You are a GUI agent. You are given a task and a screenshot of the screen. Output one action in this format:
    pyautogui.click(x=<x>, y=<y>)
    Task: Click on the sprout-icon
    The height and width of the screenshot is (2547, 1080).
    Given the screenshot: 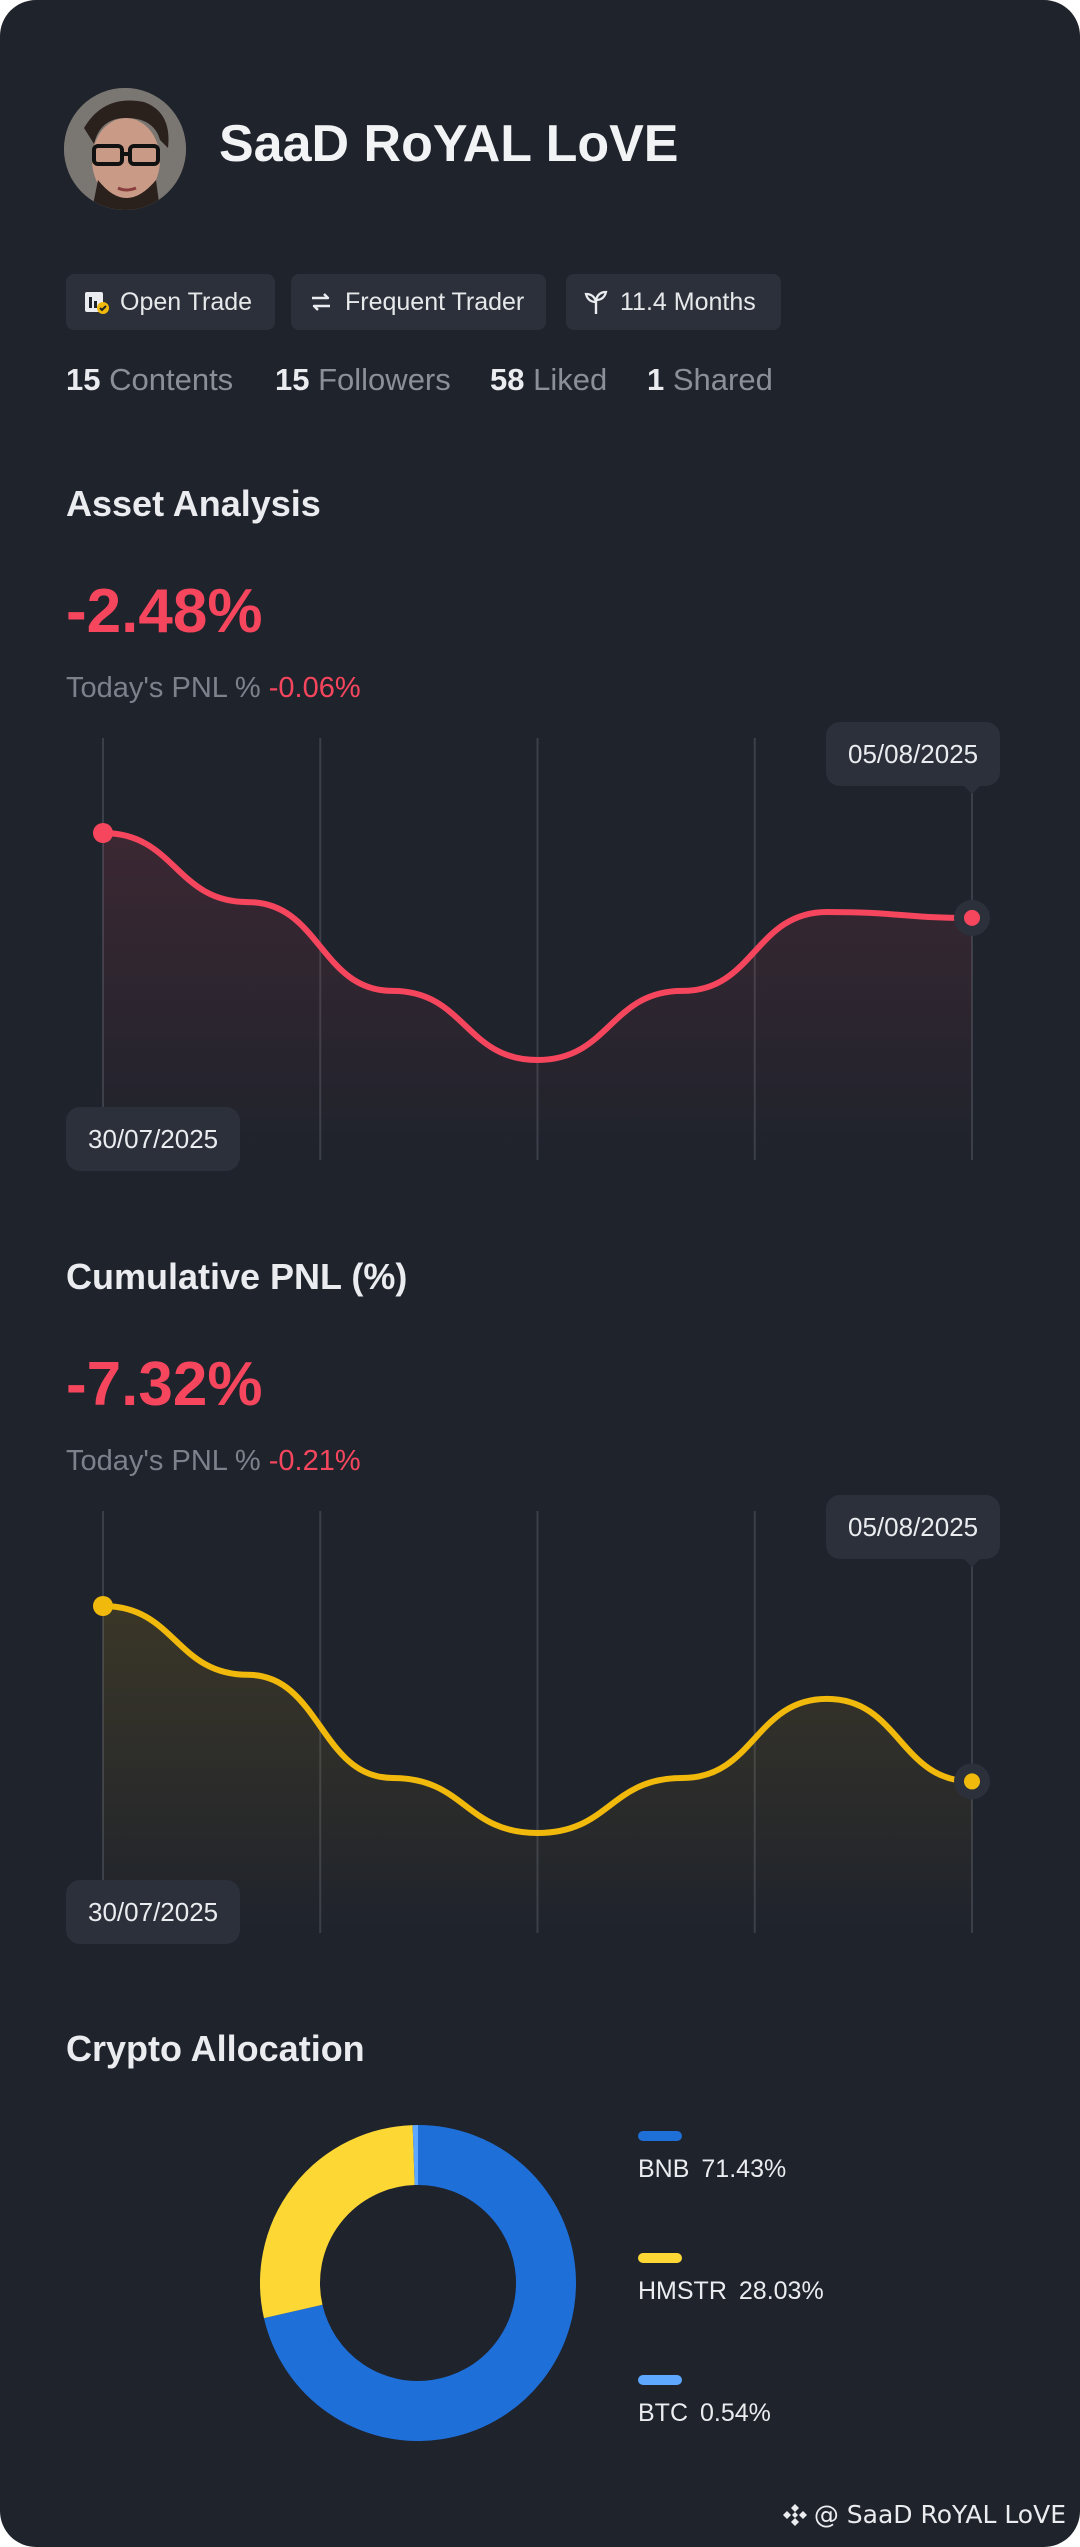 What is the action you would take?
    pyautogui.click(x=596, y=302)
    